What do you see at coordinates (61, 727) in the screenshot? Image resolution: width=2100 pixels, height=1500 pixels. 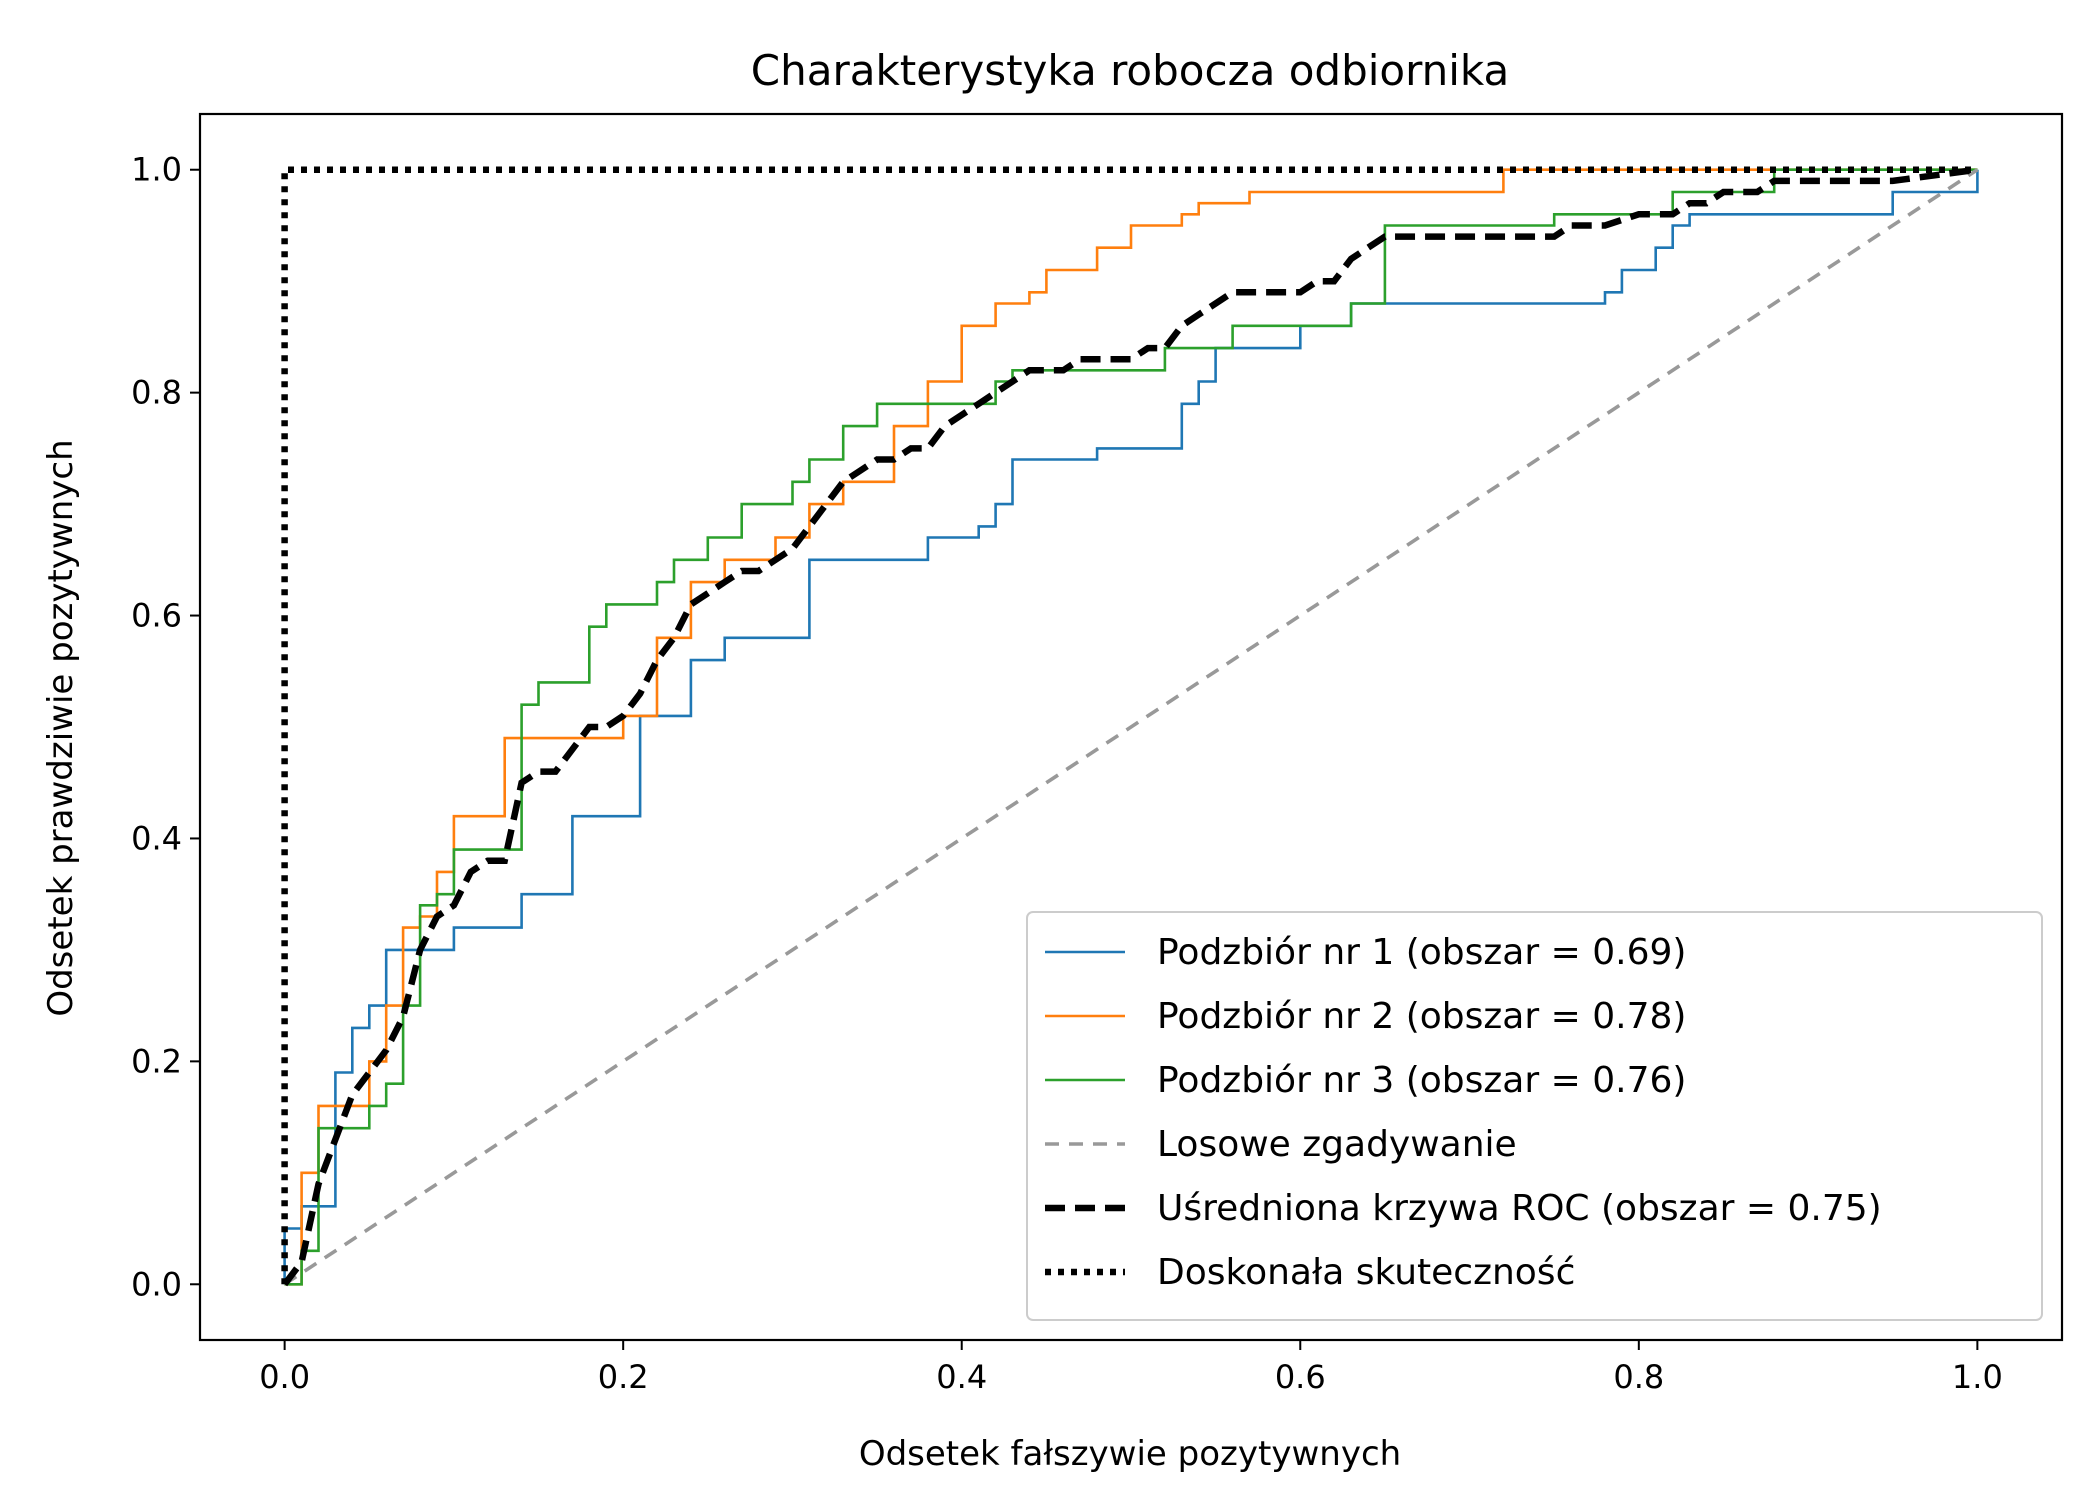 I see `y-axis-label: Odsetek prawdziwie pozytywnych` at bounding box center [61, 727].